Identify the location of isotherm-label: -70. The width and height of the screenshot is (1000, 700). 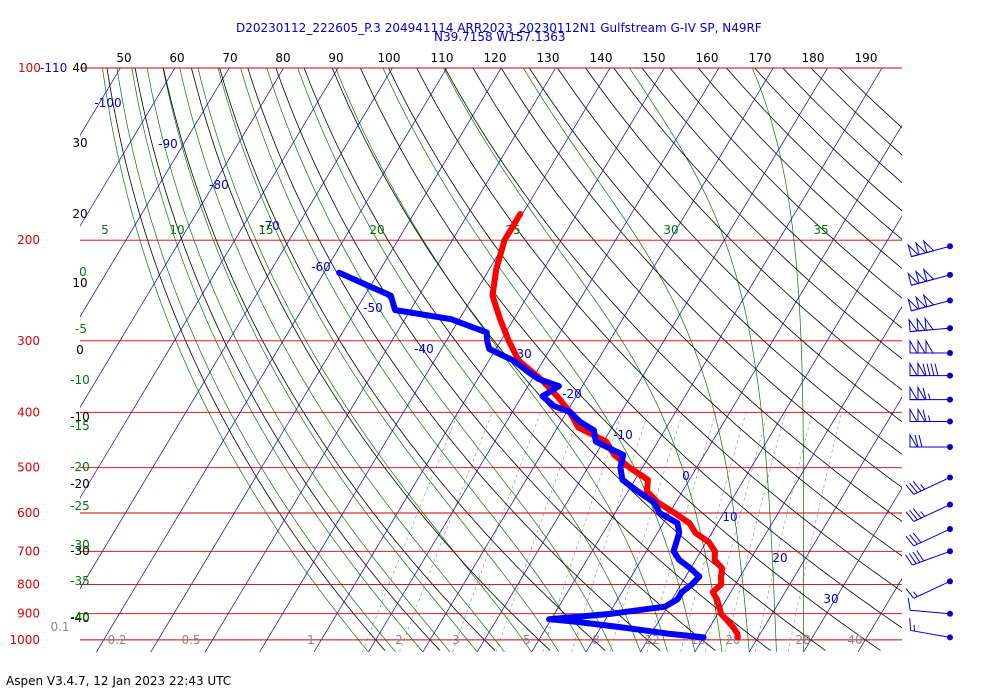
(270, 226).